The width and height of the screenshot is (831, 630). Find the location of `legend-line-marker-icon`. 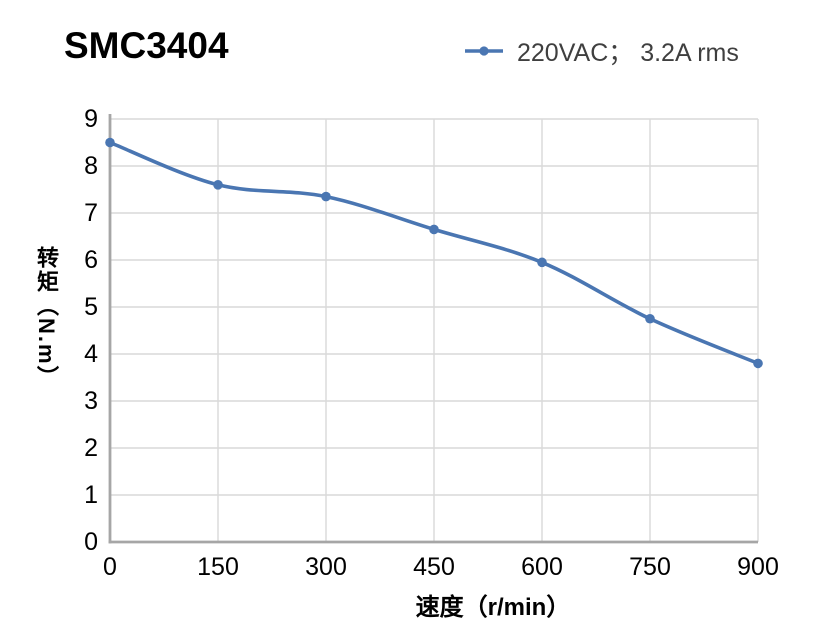

legend-line-marker-icon is located at coordinates (484, 51).